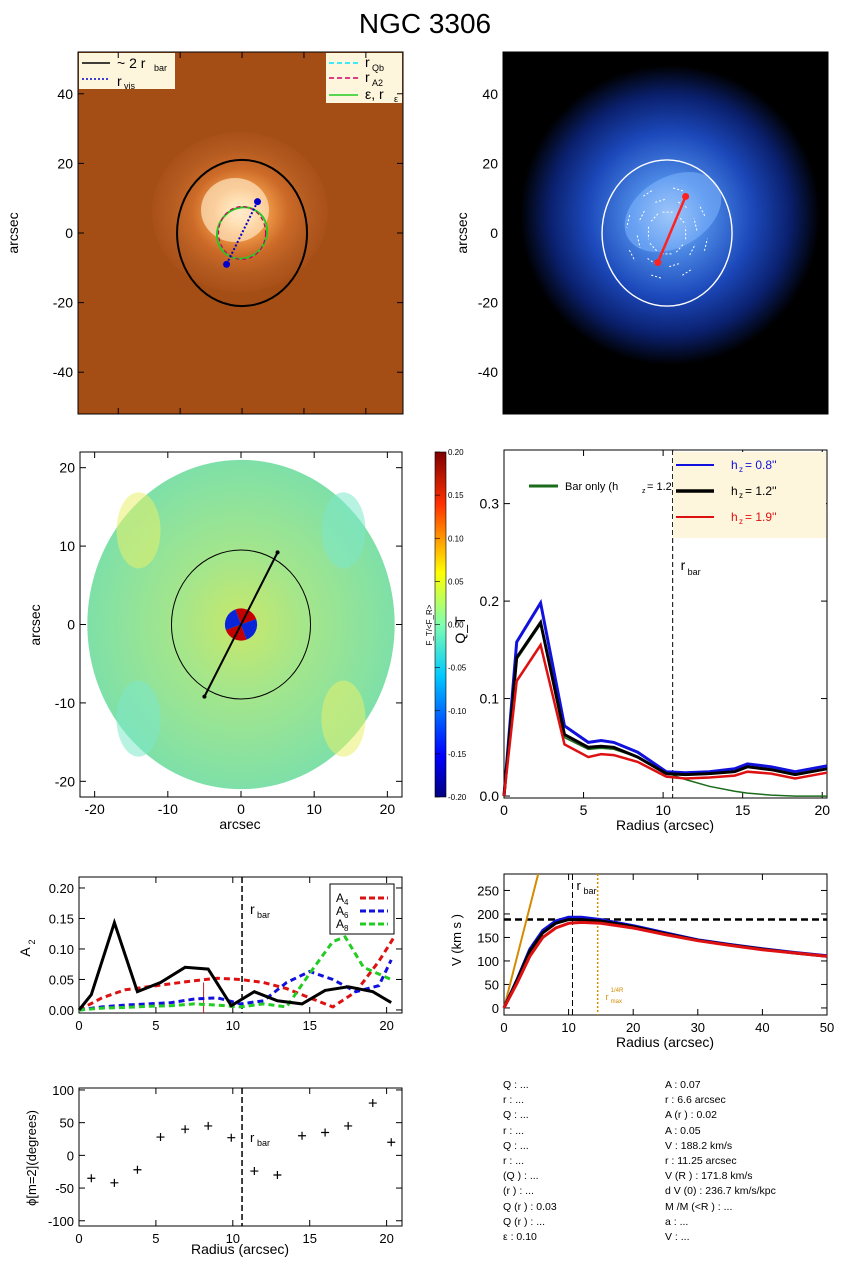 This screenshot has height=1275, width=850. I want to click on svg-text: vis, so click(129, 86).